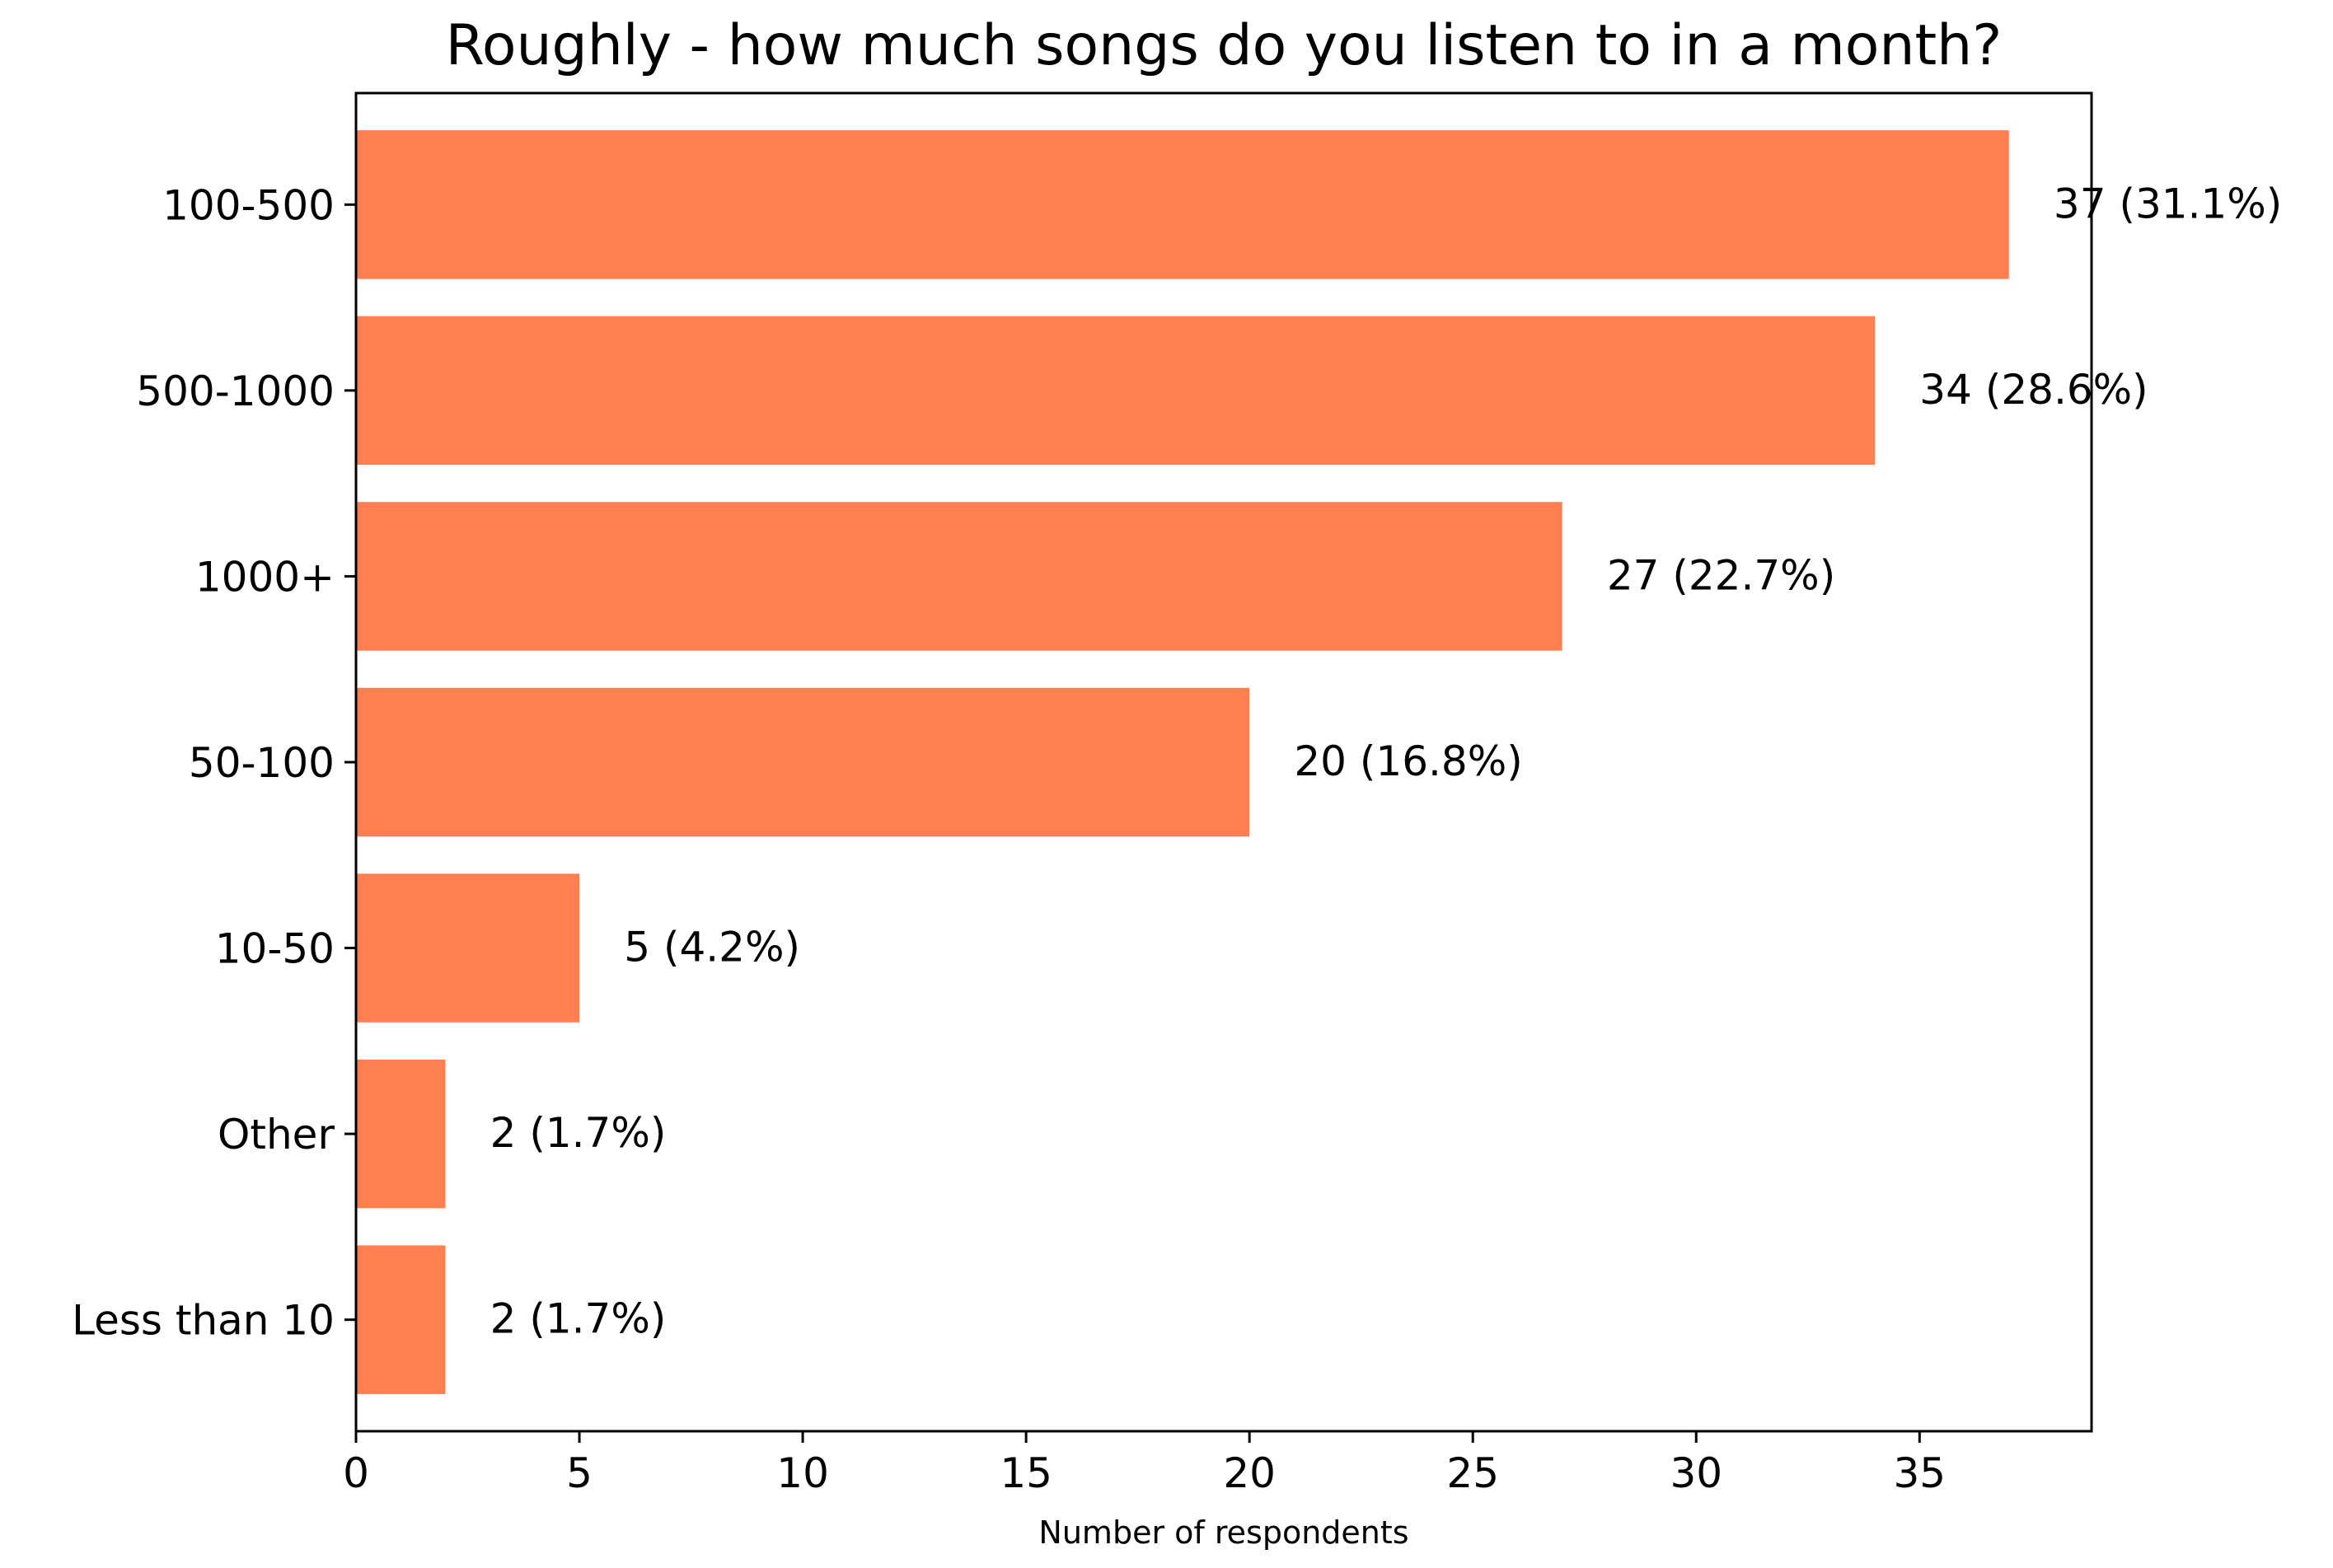  Describe the element at coordinates (1721, 575) in the screenshot. I see `data-label-1000: 27 (22.7%)` at that location.